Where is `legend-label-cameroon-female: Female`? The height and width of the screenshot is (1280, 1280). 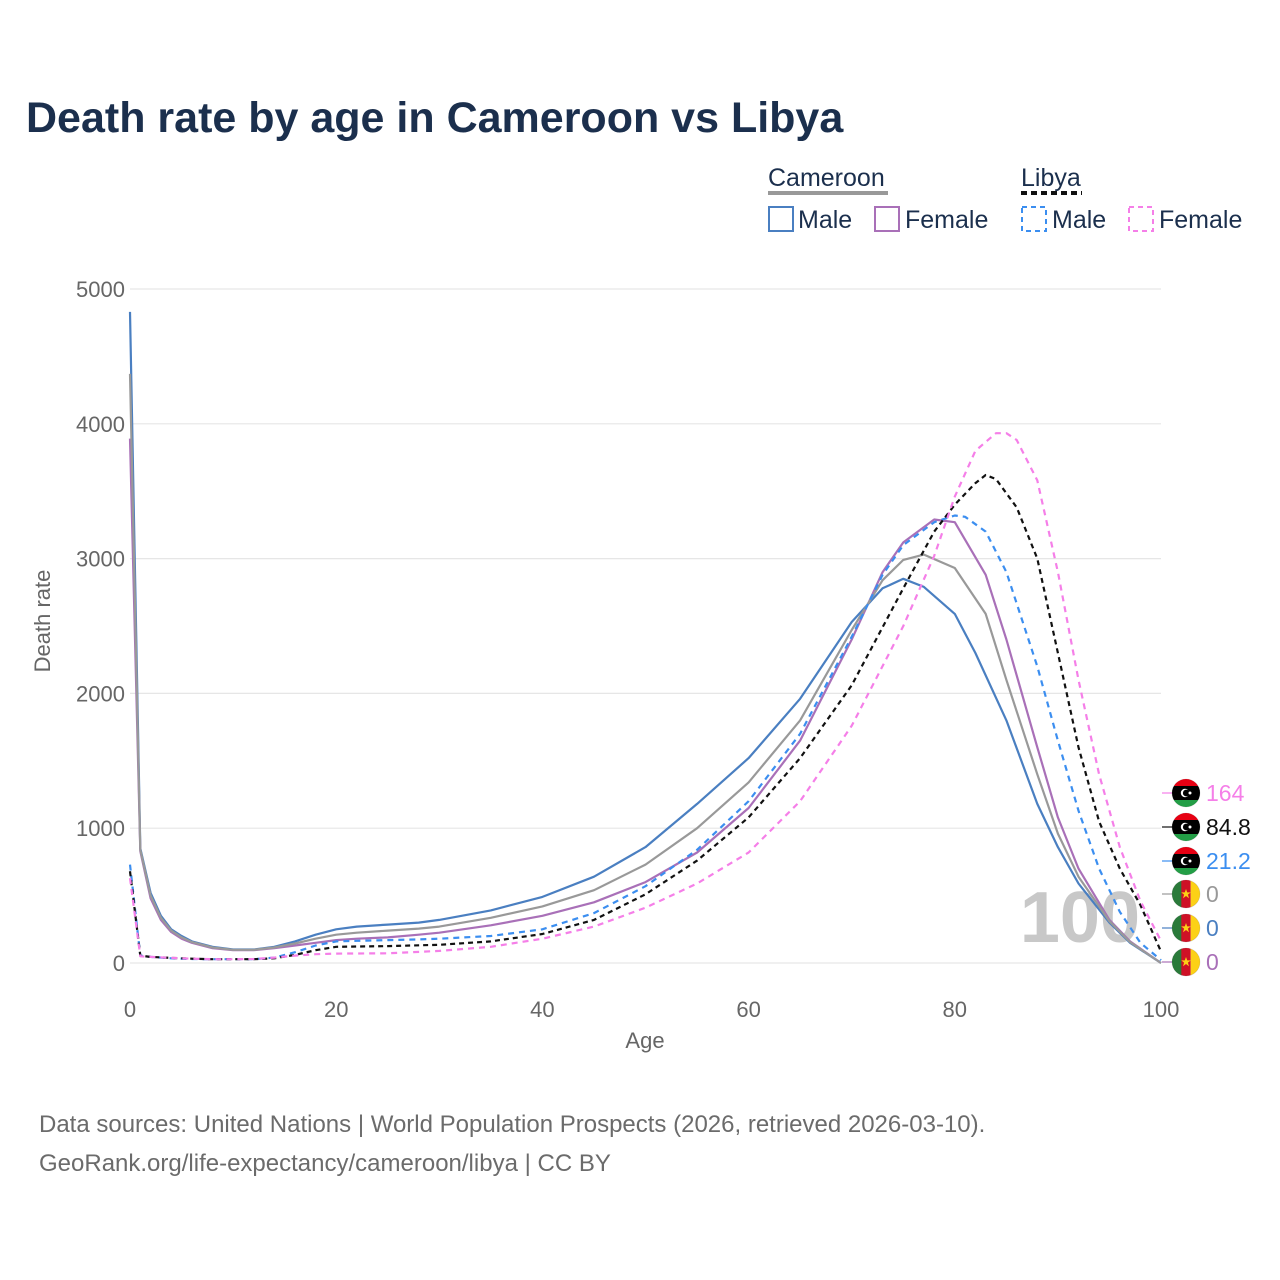 legend-label-cameroon-female: Female is located at coordinates (946, 220).